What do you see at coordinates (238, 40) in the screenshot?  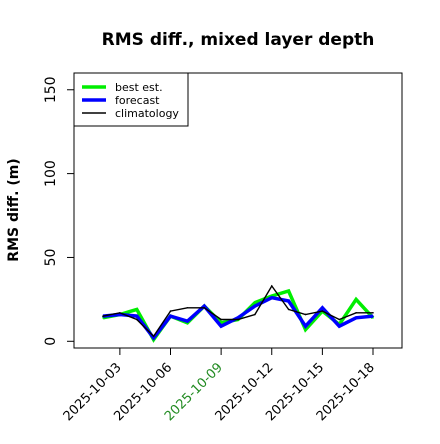 I see `chart-title: RMS diff., mixed layer depth` at bounding box center [238, 40].